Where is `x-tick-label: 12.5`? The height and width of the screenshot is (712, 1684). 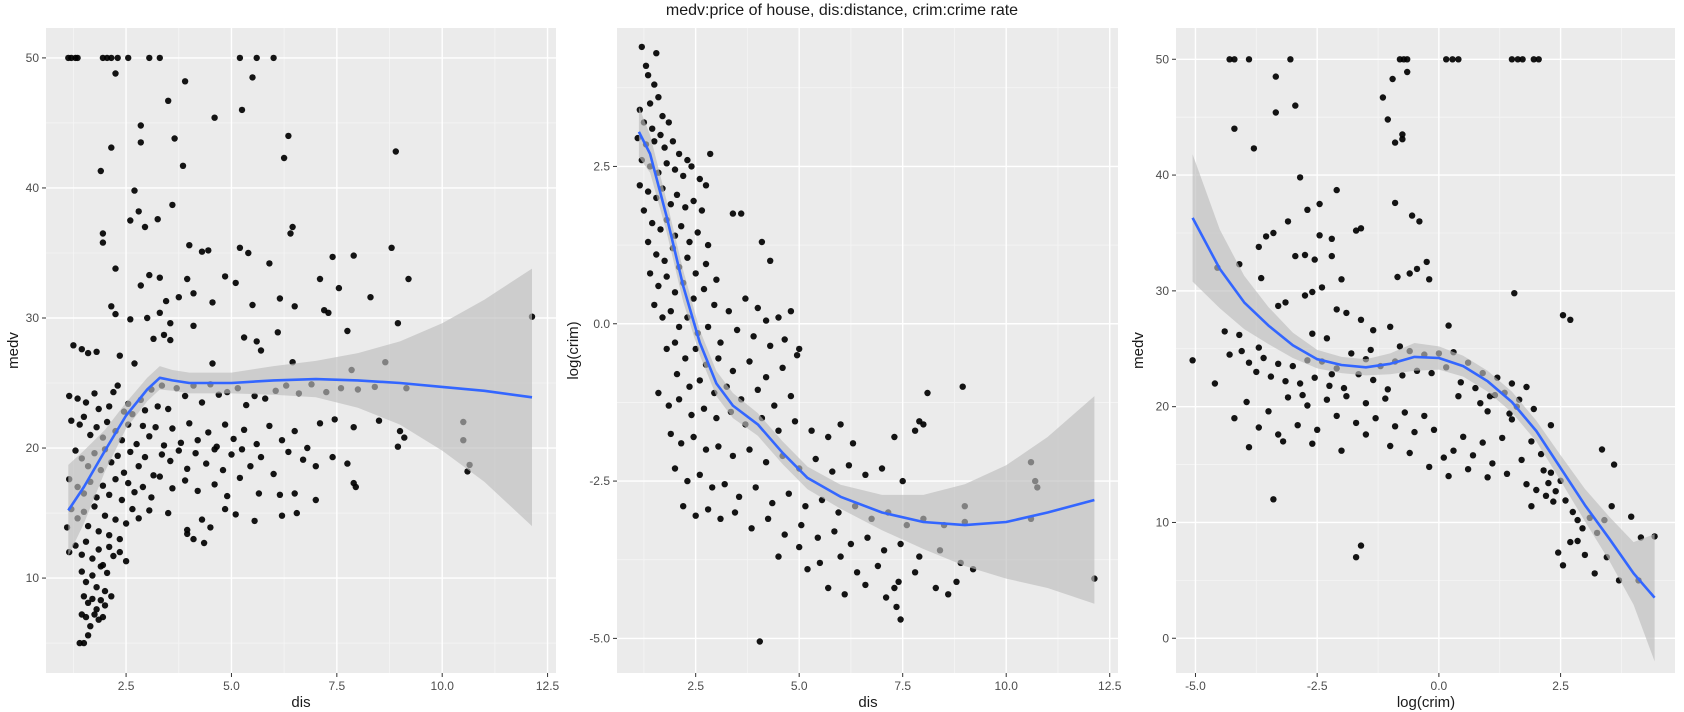 x-tick-label: 12.5 is located at coordinates (548, 686).